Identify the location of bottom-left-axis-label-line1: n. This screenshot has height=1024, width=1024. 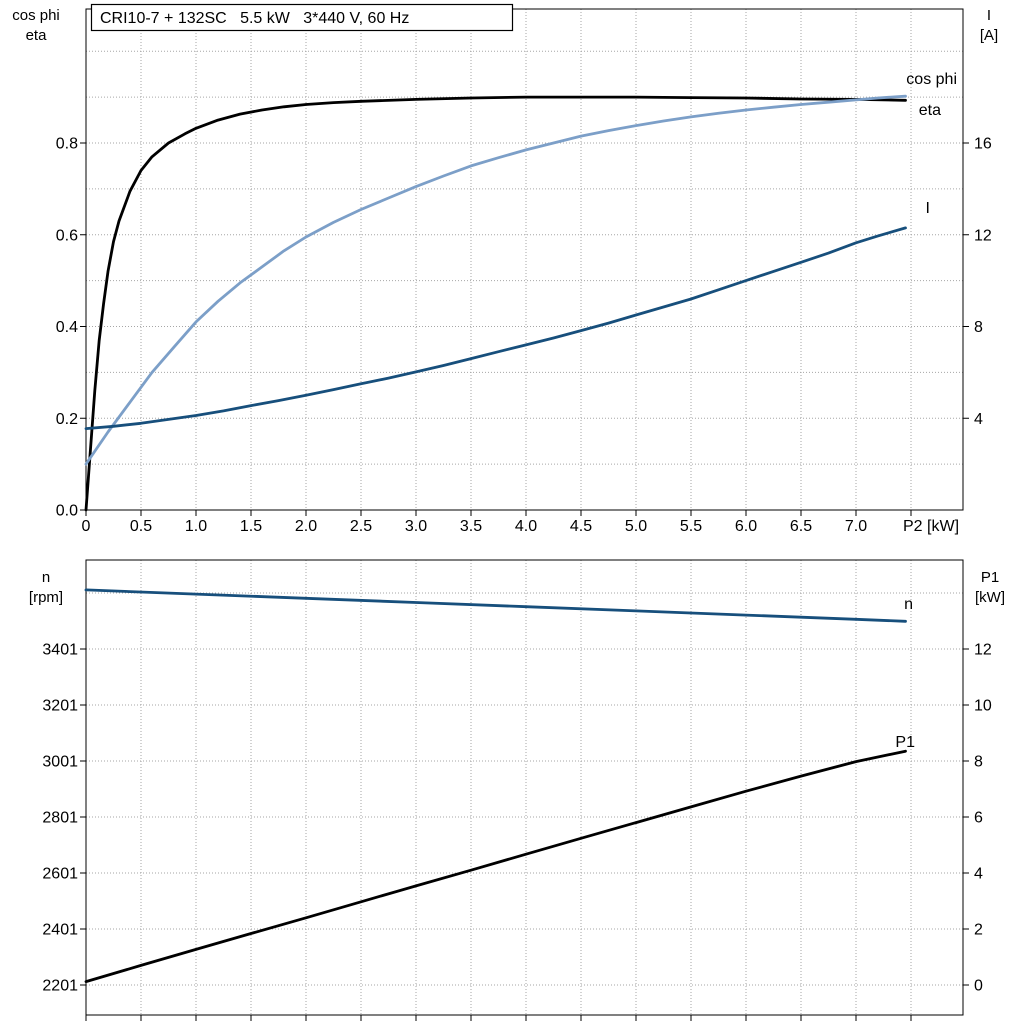
(46, 577).